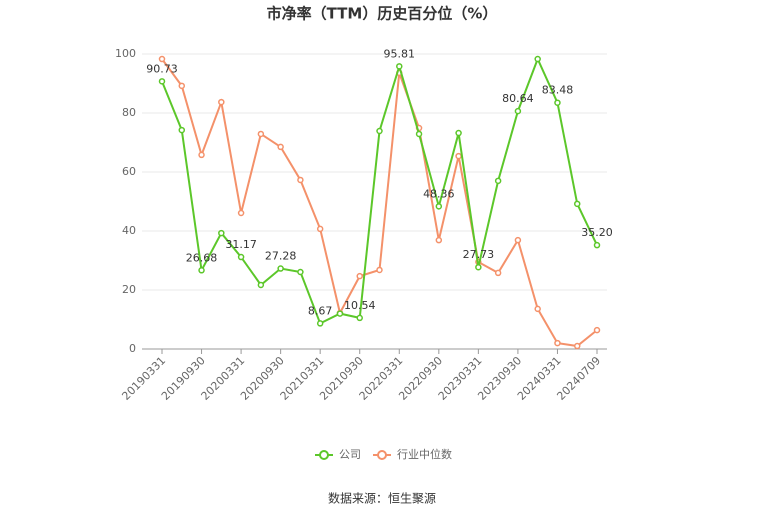 This screenshot has width=765, height=517. What do you see at coordinates (129, 171) in the screenshot?
I see `y-tick-label: 60` at bounding box center [129, 171].